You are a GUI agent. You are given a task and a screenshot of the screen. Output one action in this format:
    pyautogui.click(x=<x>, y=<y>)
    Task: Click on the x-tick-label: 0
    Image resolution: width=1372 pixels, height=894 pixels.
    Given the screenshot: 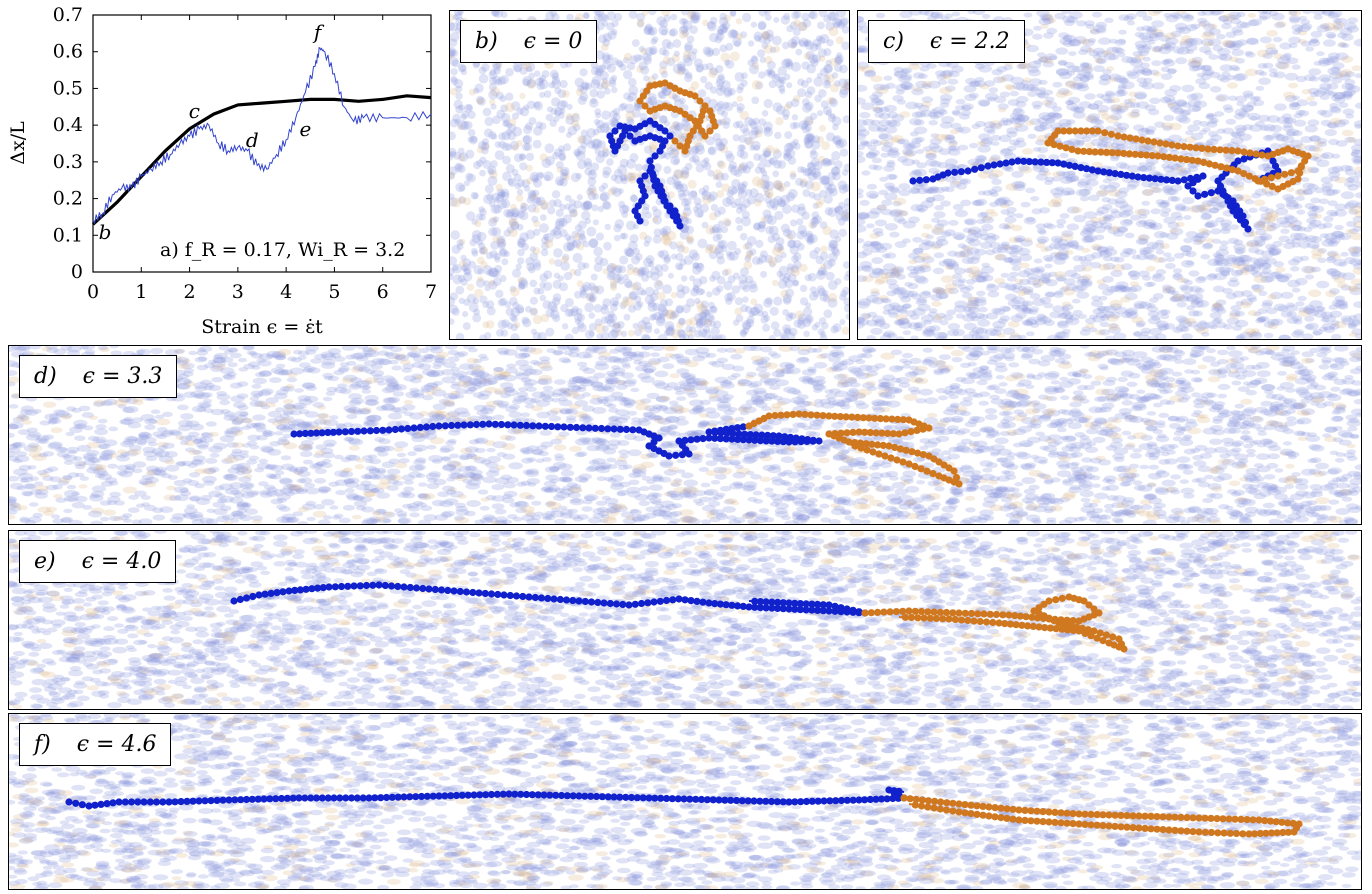 What is the action you would take?
    pyautogui.click(x=93, y=292)
    